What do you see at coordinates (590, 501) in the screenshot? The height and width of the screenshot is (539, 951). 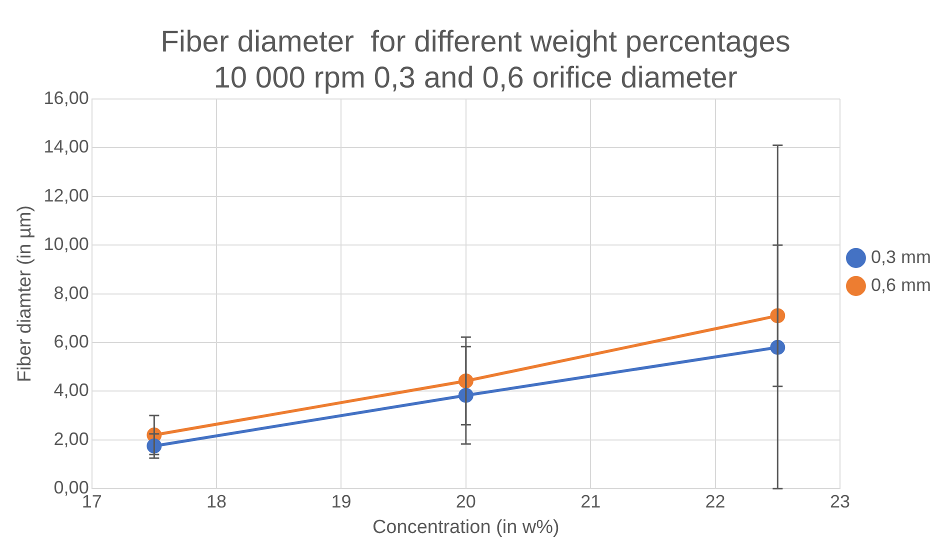 I see `x-tick-label: 21` at bounding box center [590, 501].